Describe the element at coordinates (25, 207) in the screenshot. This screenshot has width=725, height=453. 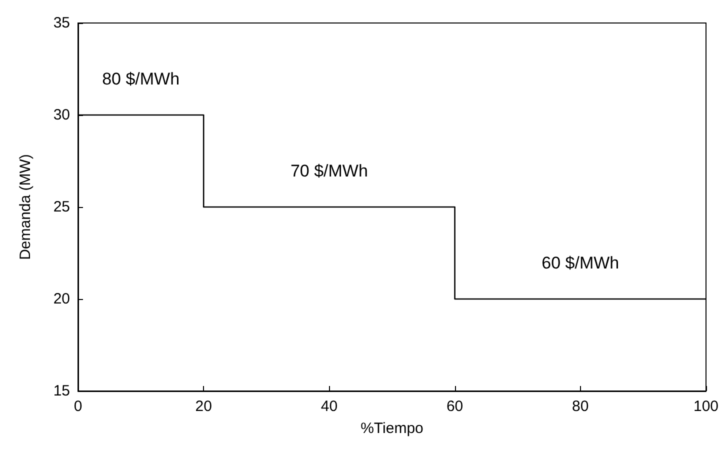
I see `y-axis-title: Demanda (MW)` at that location.